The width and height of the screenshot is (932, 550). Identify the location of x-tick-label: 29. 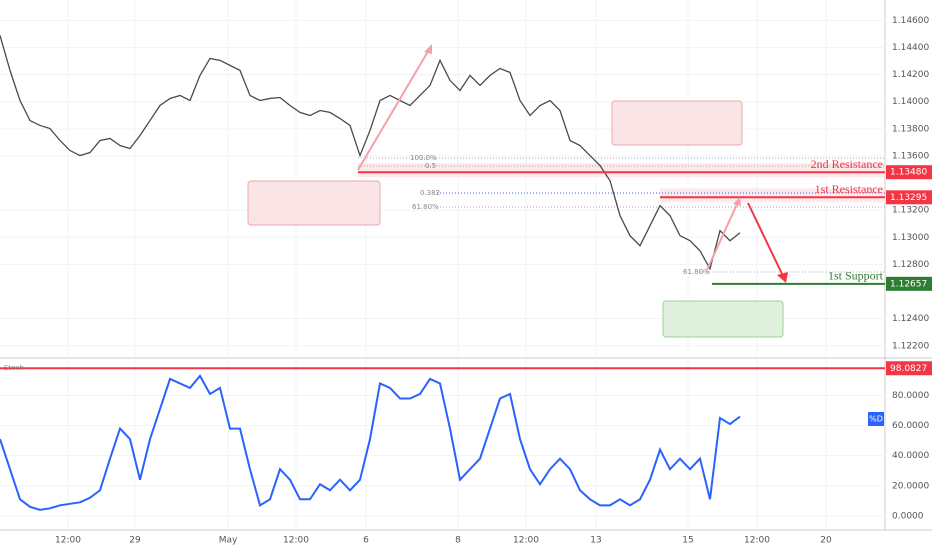
(135, 541).